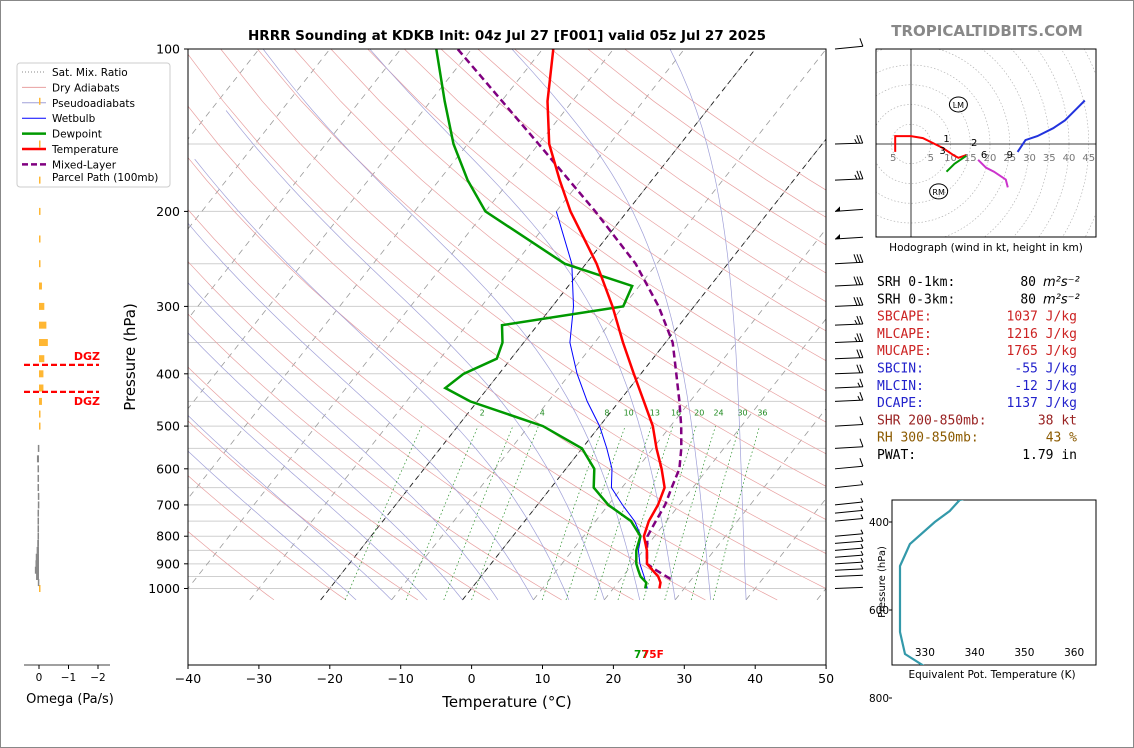 The width and height of the screenshot is (1134, 748). Describe the element at coordinates (653, 655) in the screenshot. I see `surface-temp-label: 75F` at that location.